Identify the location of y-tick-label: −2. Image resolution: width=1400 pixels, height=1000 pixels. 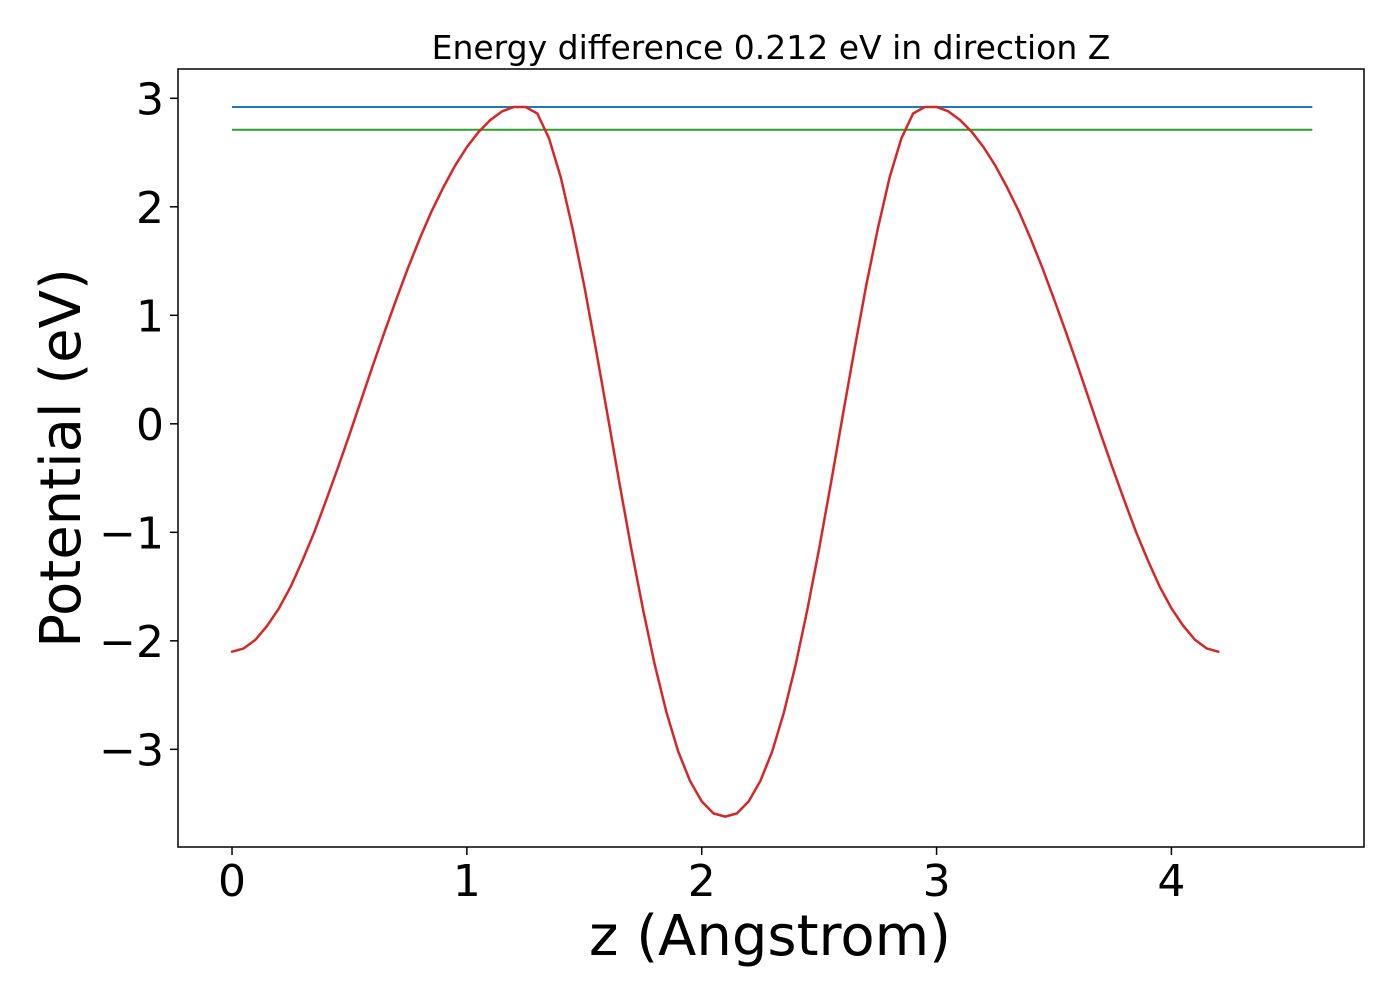
(131, 642).